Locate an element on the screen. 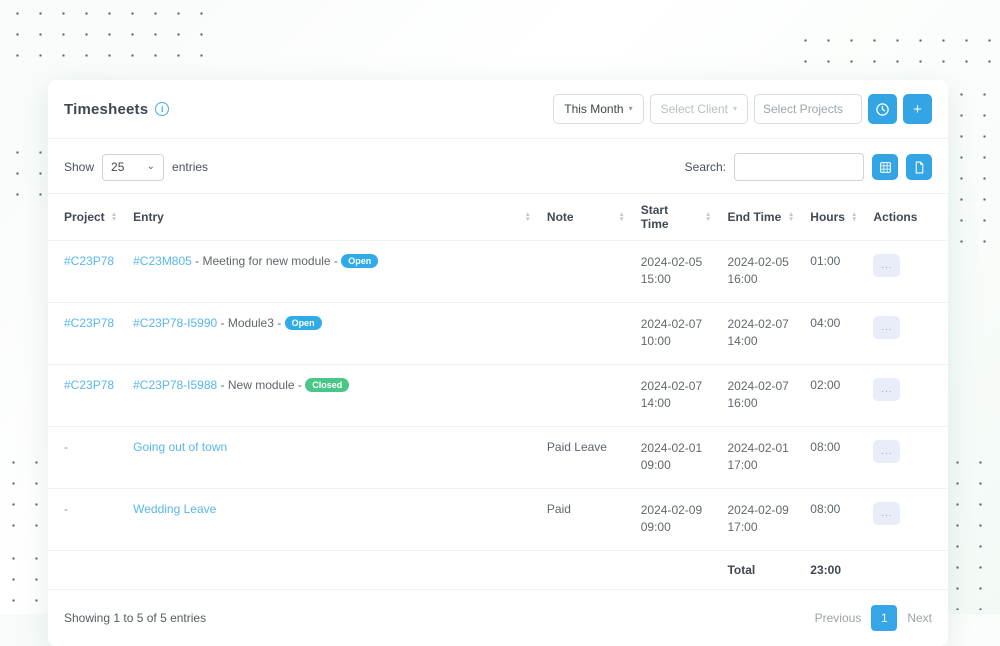  status-badge: Closed is located at coordinates (327, 385).